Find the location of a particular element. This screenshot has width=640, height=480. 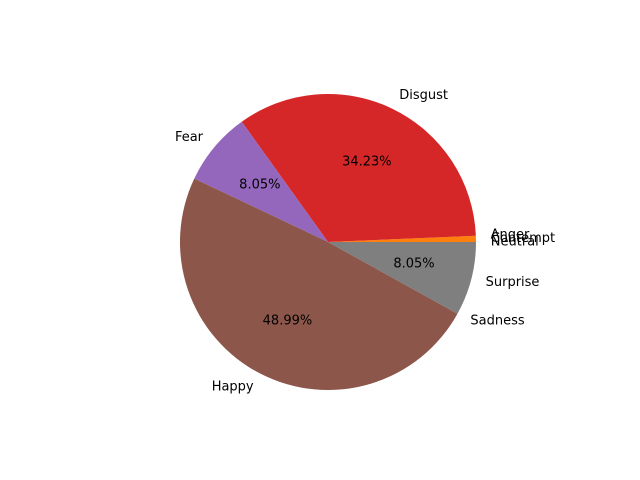

pct-label-disgust: 34.23% is located at coordinates (367, 162).